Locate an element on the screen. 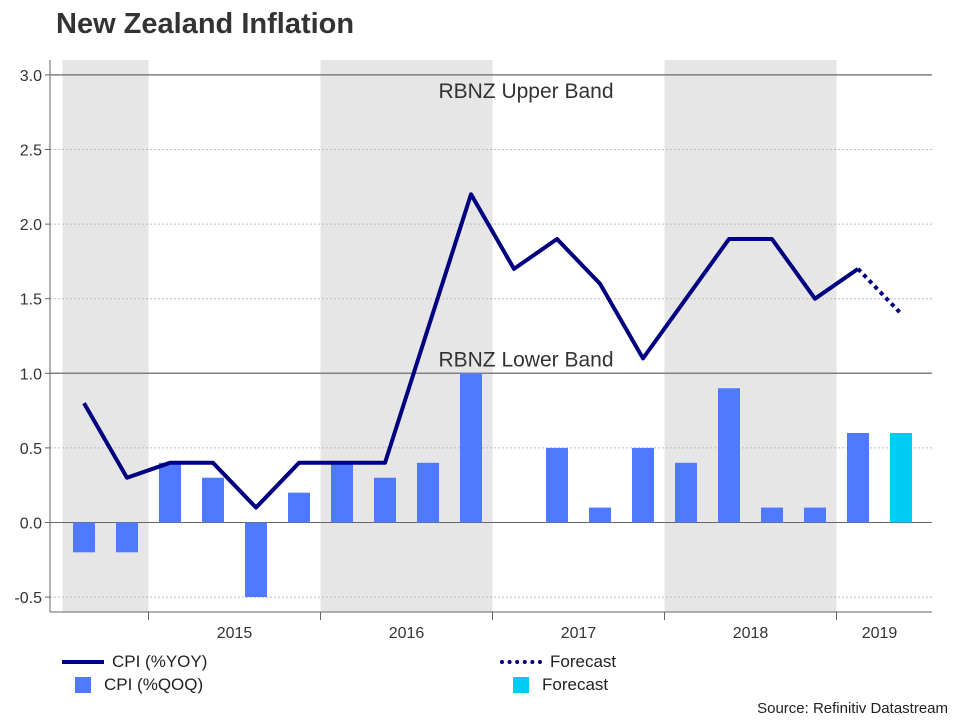  legend-item-forecast-line: Forecast is located at coordinates (558, 662).